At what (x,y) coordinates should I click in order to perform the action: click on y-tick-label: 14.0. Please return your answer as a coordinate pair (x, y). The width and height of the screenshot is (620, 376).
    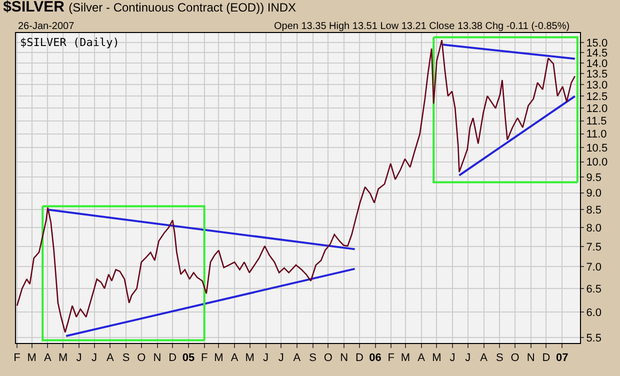
    Looking at the image, I should click on (597, 64).